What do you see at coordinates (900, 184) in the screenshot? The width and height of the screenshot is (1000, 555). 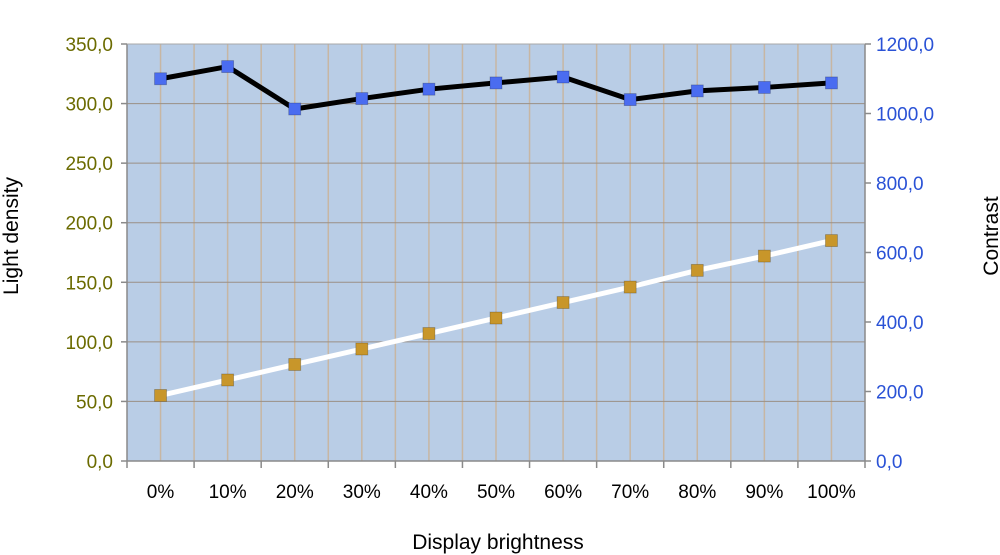 I see `right-tick-label: 800,0` at bounding box center [900, 184].